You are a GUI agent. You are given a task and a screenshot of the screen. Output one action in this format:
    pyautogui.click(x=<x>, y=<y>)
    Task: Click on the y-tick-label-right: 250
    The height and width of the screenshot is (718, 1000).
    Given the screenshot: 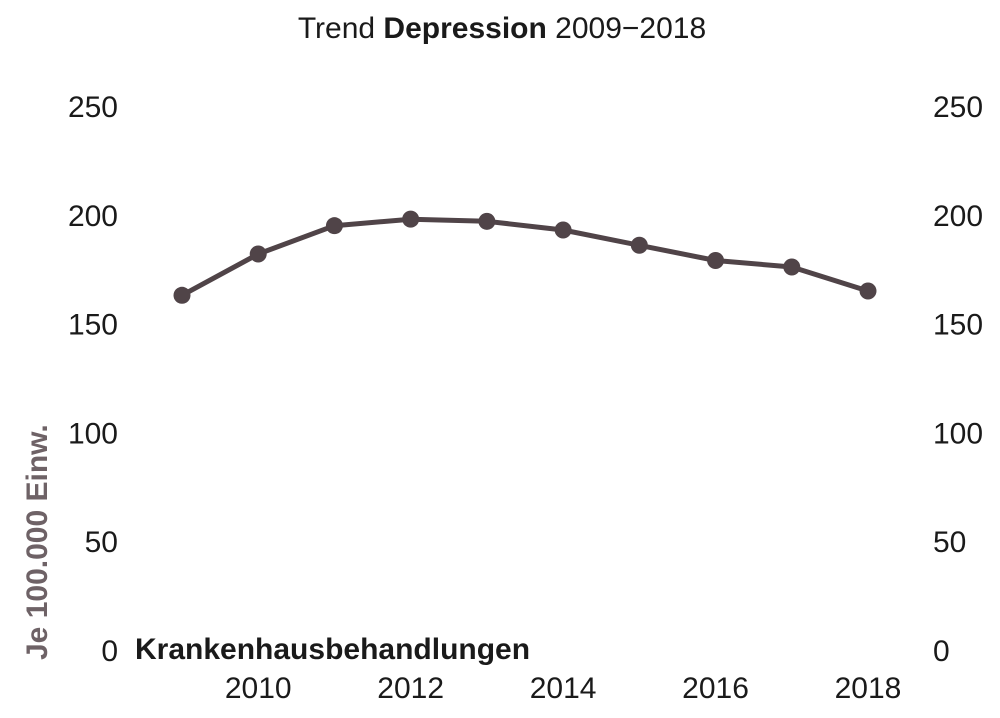 What is the action you would take?
    pyautogui.click(x=958, y=107)
    